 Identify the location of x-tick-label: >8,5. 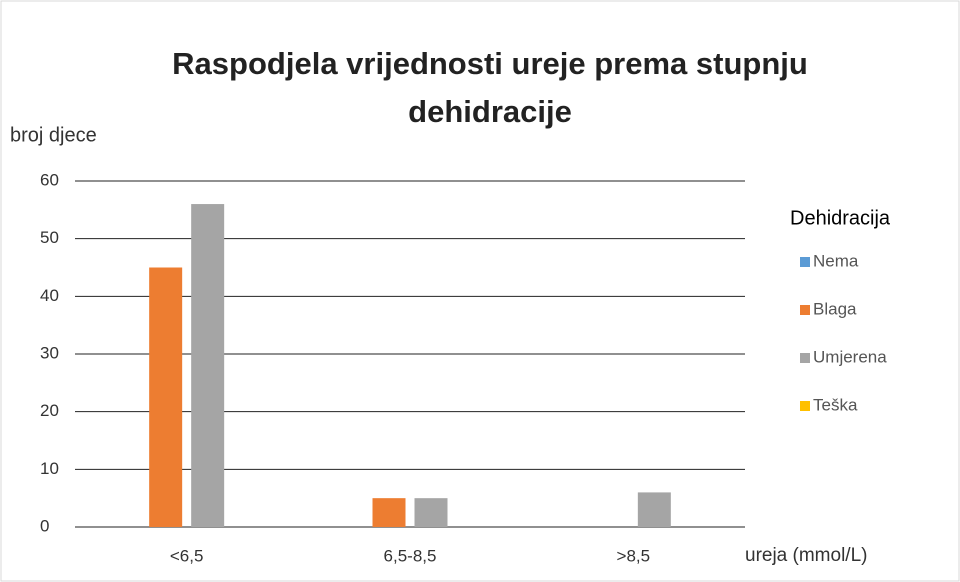
(634, 555).